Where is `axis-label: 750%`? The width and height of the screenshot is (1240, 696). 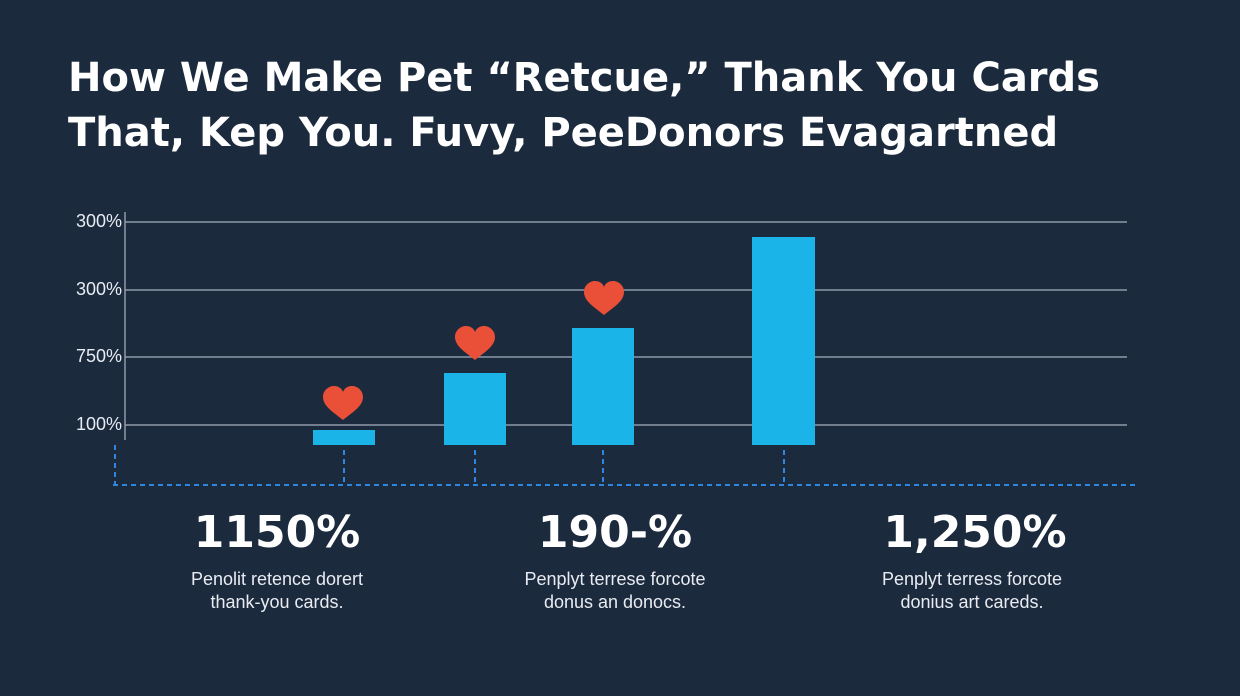
axis-label: 750% is located at coordinates (99, 356).